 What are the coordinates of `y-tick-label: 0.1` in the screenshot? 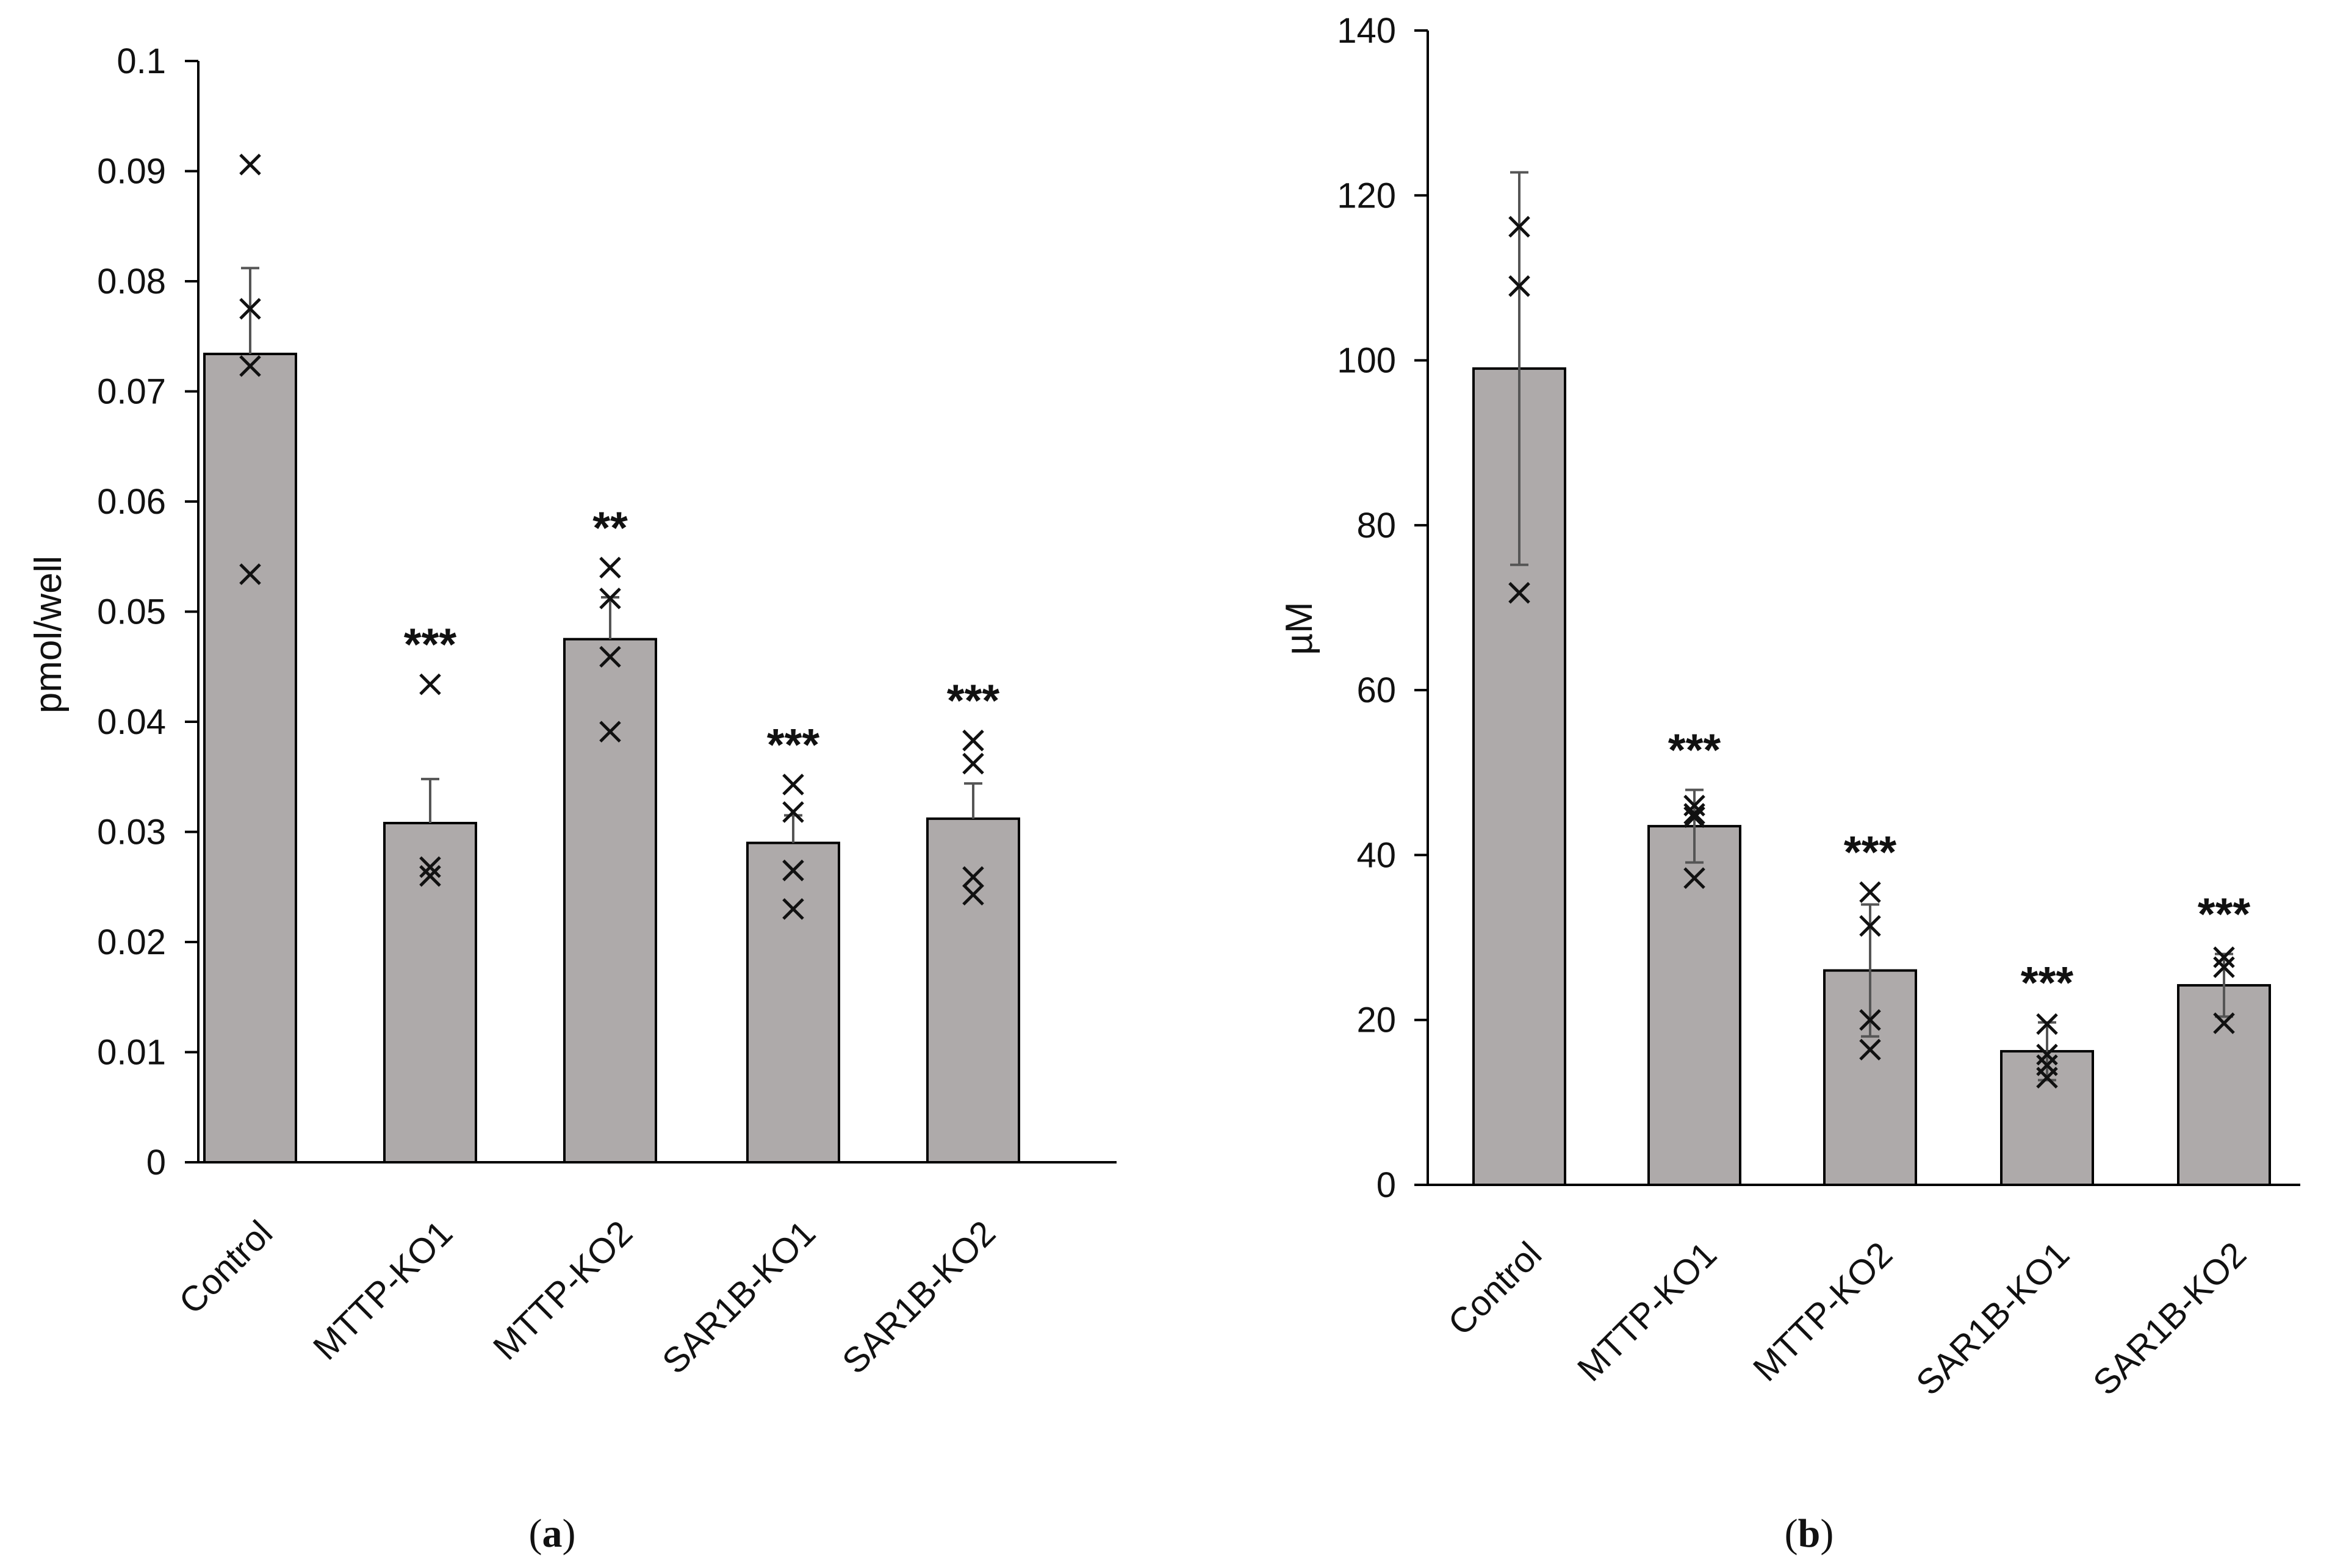 It's located at (142, 61).